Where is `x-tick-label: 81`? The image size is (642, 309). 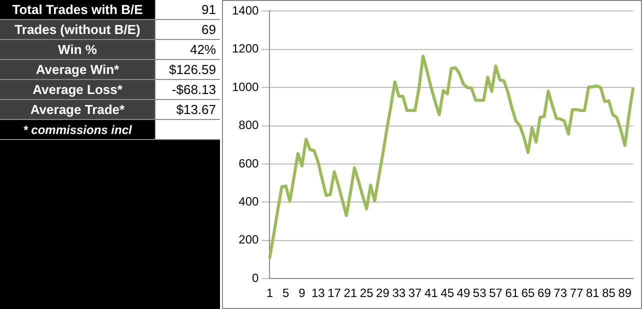 x-tick-label: 81 is located at coordinates (593, 293).